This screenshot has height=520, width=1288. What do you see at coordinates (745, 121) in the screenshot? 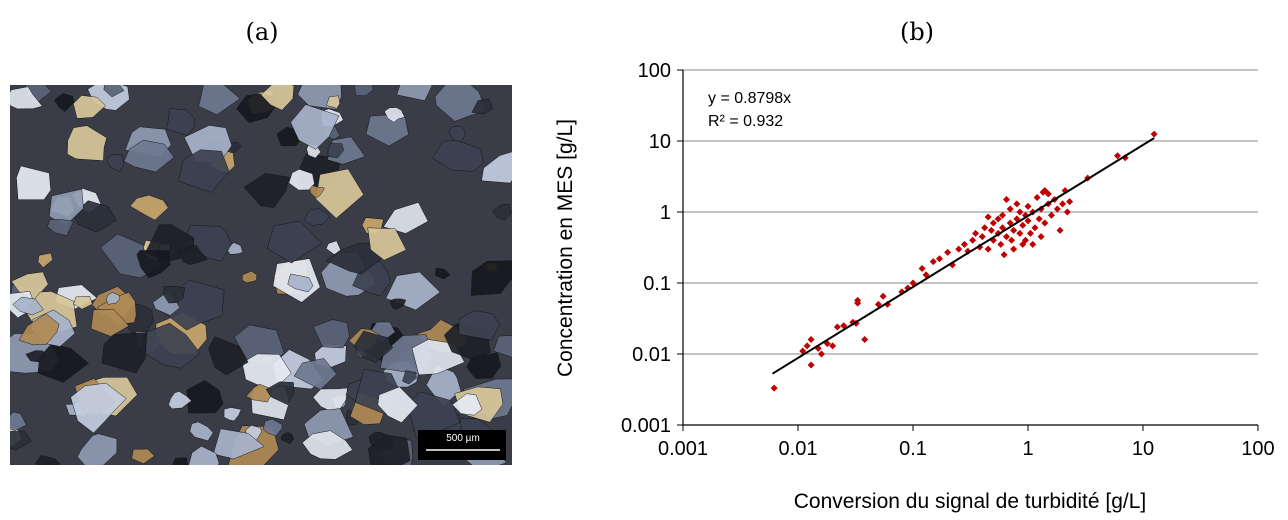
I see `trend-r2: R² = 0.932` at bounding box center [745, 121].